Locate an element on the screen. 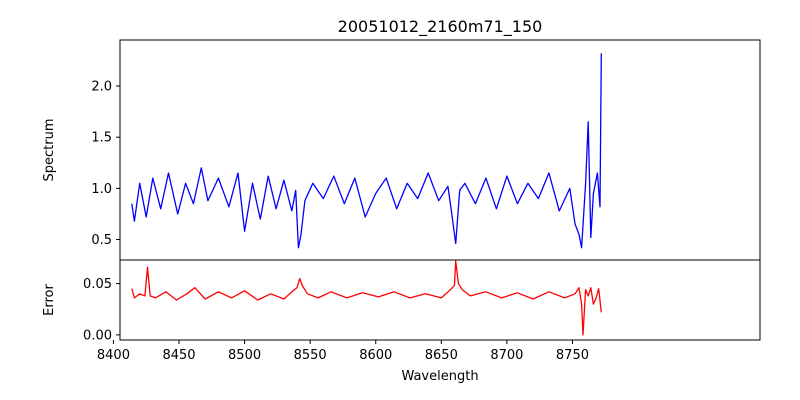  x-axis-label: Wavelength is located at coordinates (439, 376).